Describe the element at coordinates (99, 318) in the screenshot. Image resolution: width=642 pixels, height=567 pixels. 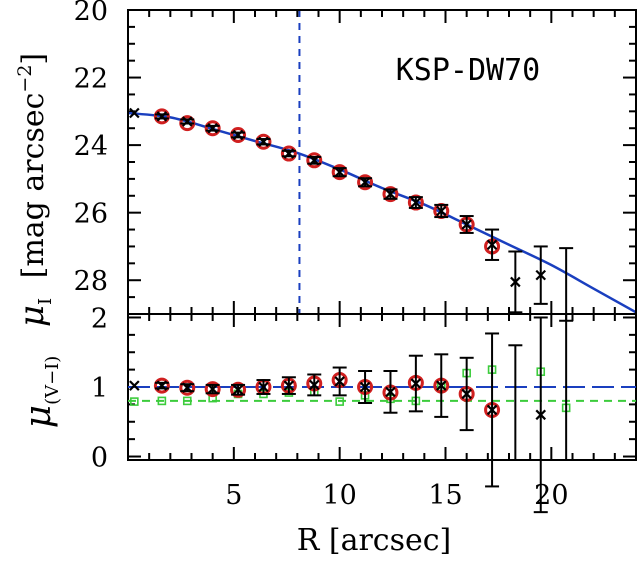
I see `bottom-y-tick-label: 2` at that location.